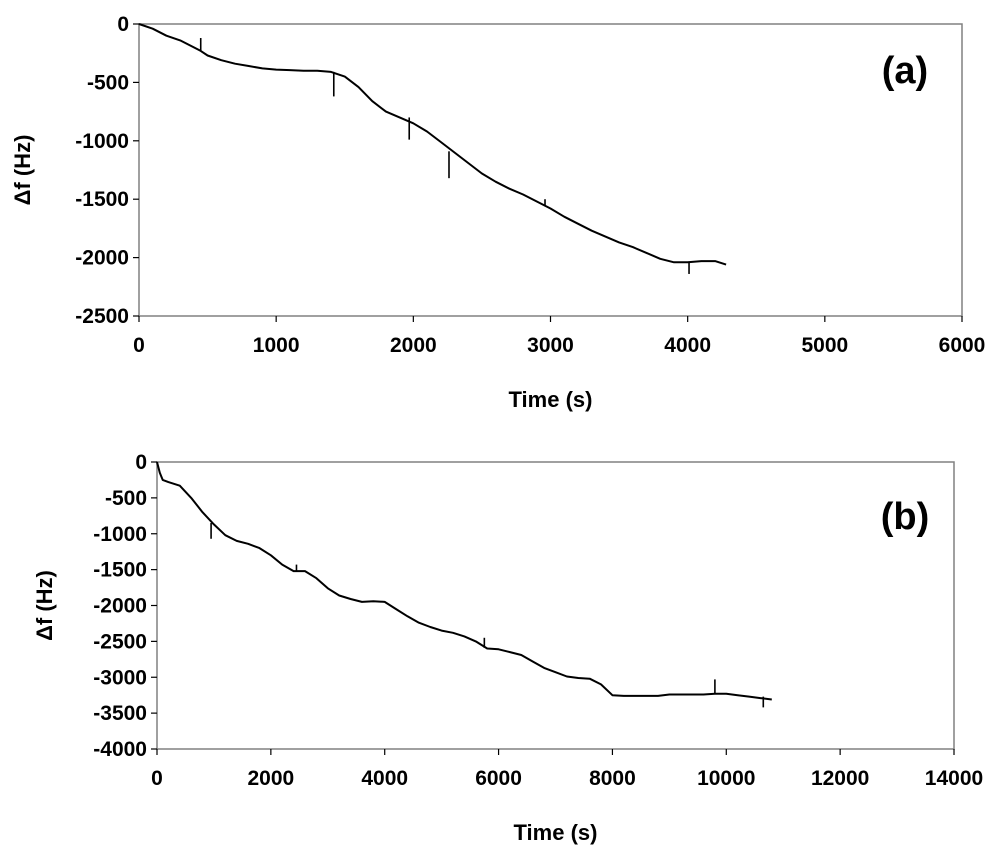 This screenshot has height=855, width=1000. Describe the element at coordinates (120, 749) in the screenshot. I see `y-tick-label: -4000` at that location.